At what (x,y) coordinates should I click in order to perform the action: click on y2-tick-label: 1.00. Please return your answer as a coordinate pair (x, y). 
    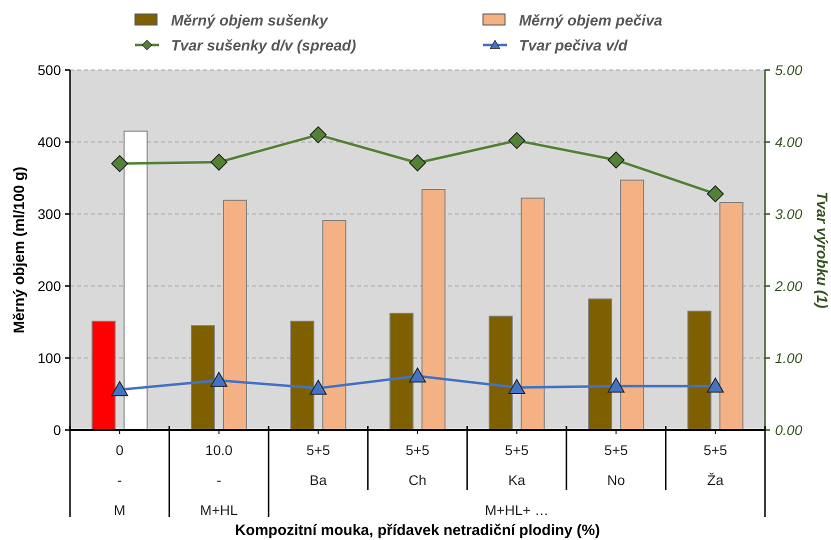
    Looking at the image, I should click on (788, 358).